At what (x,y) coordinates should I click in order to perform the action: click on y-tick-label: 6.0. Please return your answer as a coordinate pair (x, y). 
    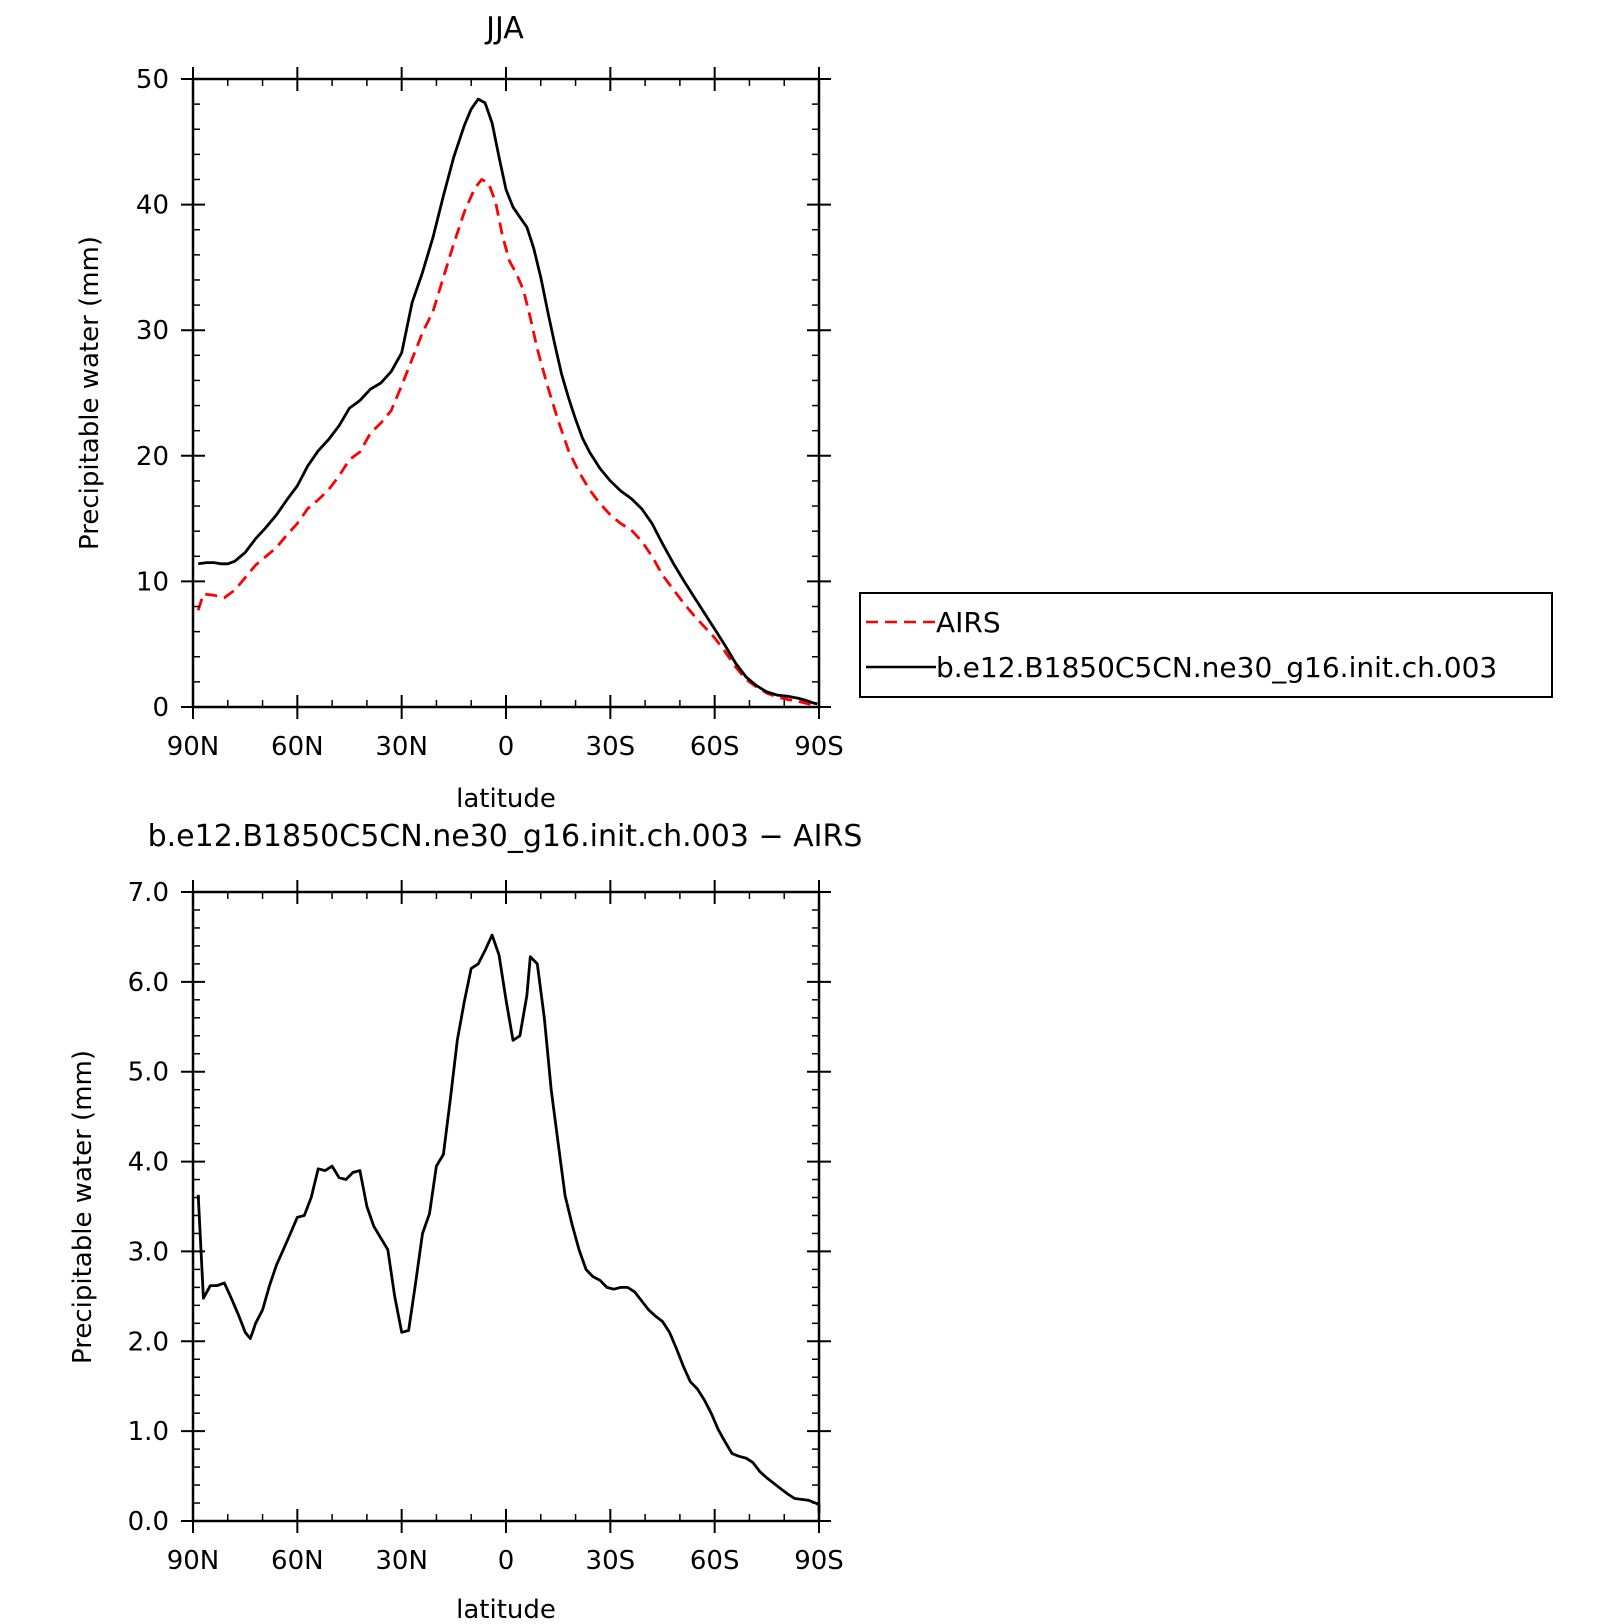
    Looking at the image, I should click on (148, 983).